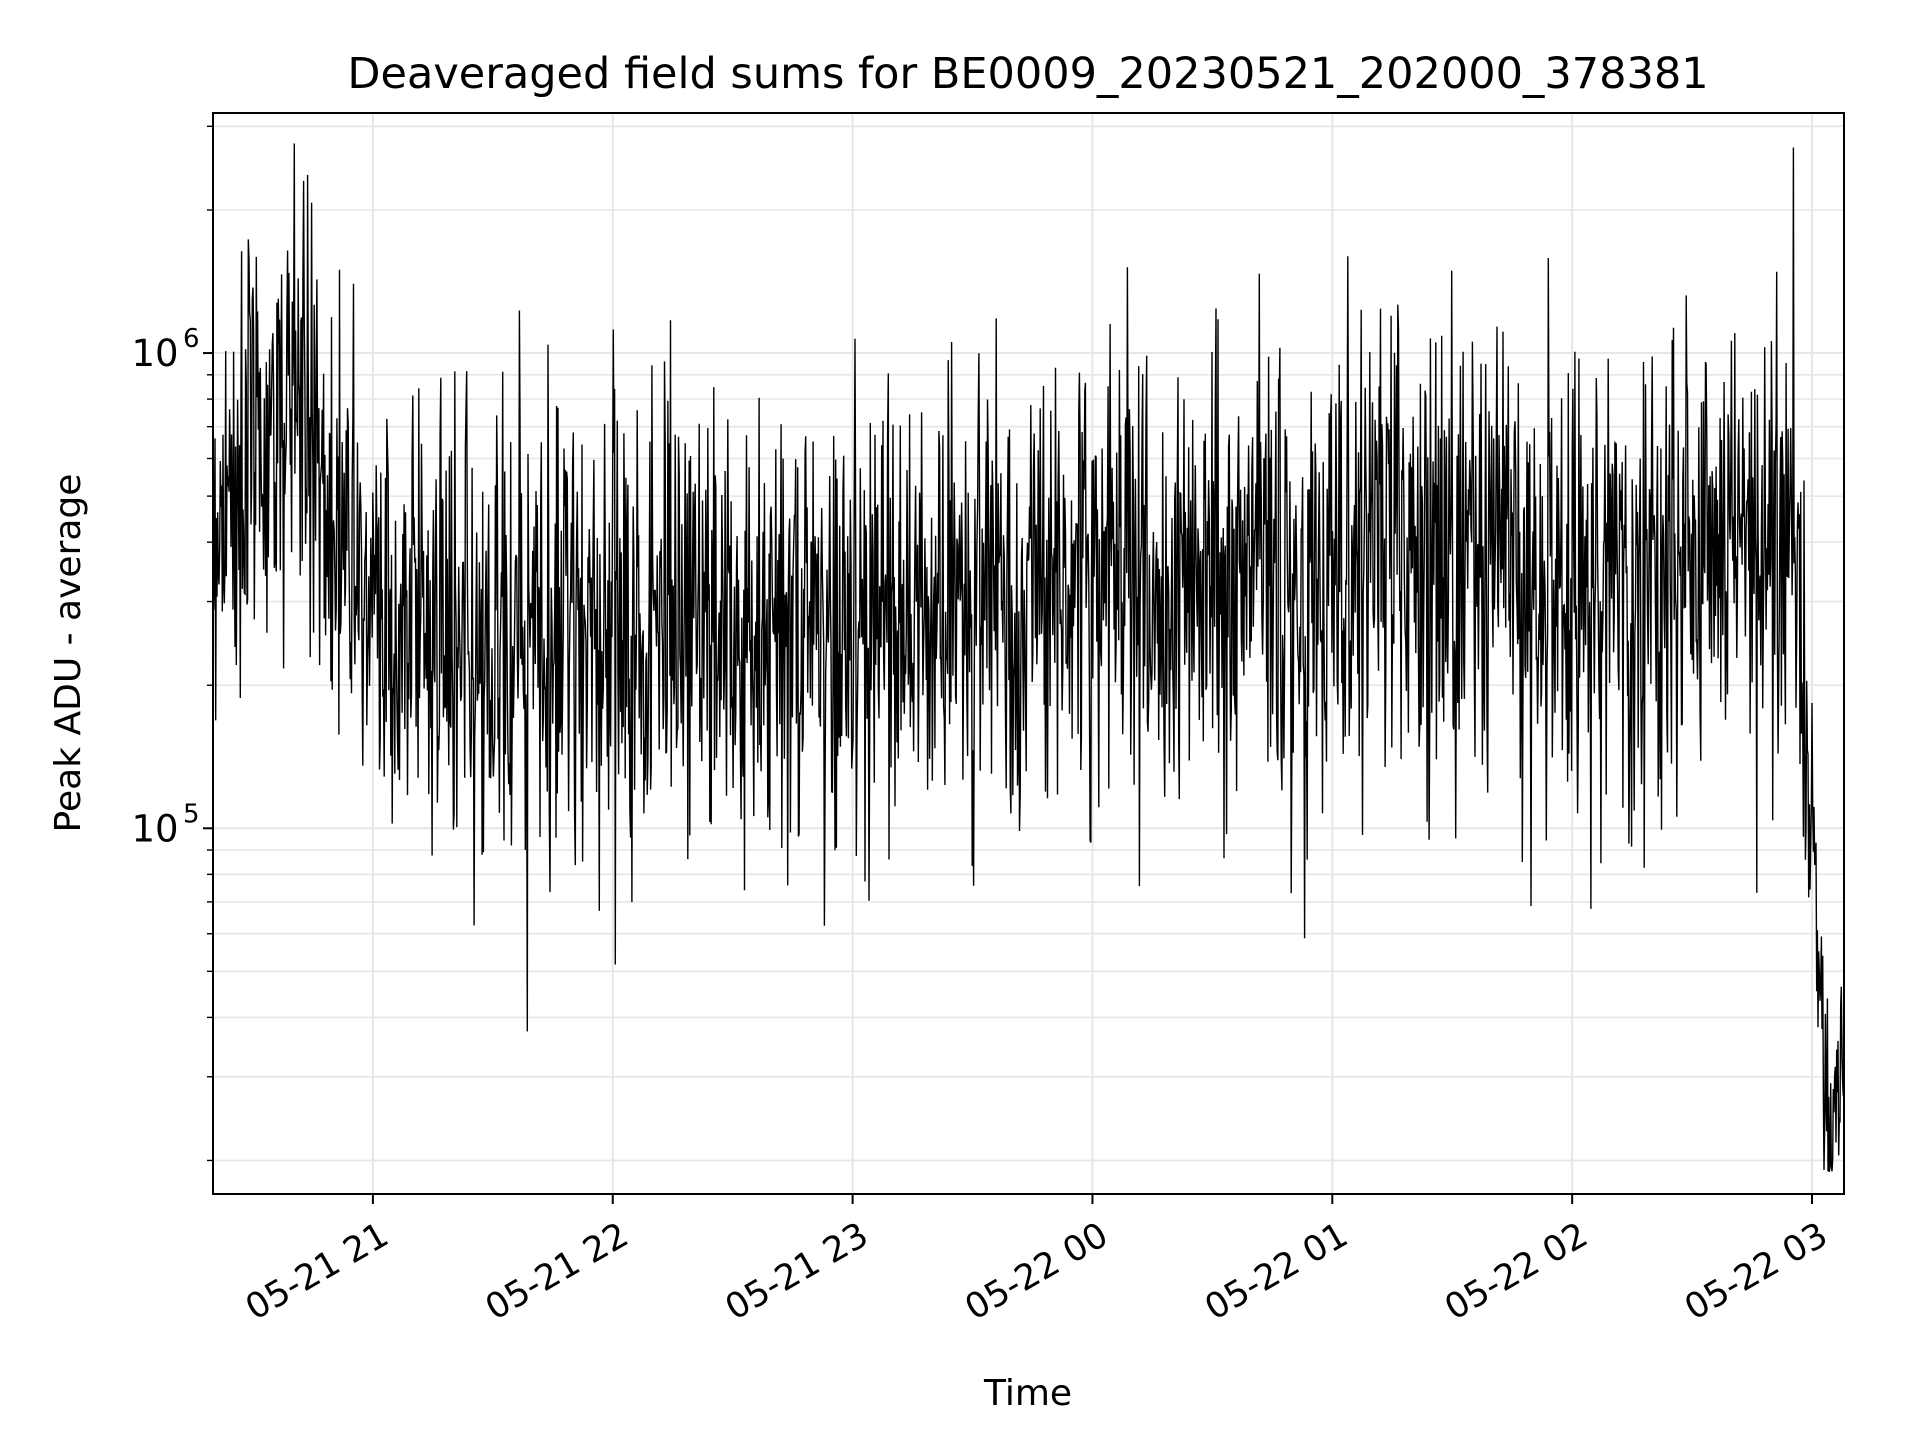  Describe the element at coordinates (68, 653) in the screenshot. I see `y-axis-label: Peak ADU - average` at that location.